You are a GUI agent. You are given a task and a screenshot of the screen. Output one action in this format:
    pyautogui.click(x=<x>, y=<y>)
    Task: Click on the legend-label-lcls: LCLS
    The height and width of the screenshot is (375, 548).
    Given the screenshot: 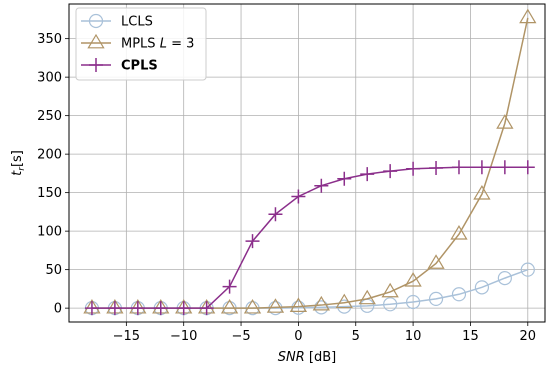 What is the action you would take?
    pyautogui.click(x=137, y=22)
    